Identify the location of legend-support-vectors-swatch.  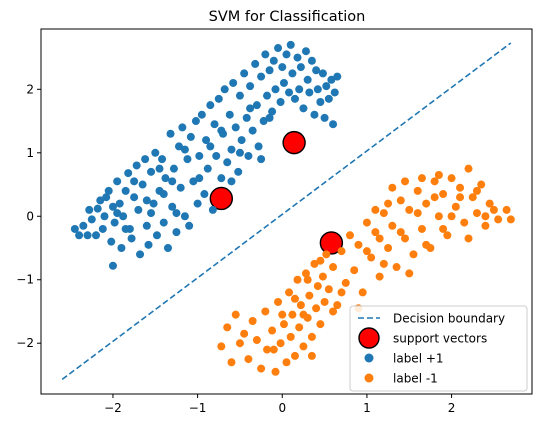
(369, 338).